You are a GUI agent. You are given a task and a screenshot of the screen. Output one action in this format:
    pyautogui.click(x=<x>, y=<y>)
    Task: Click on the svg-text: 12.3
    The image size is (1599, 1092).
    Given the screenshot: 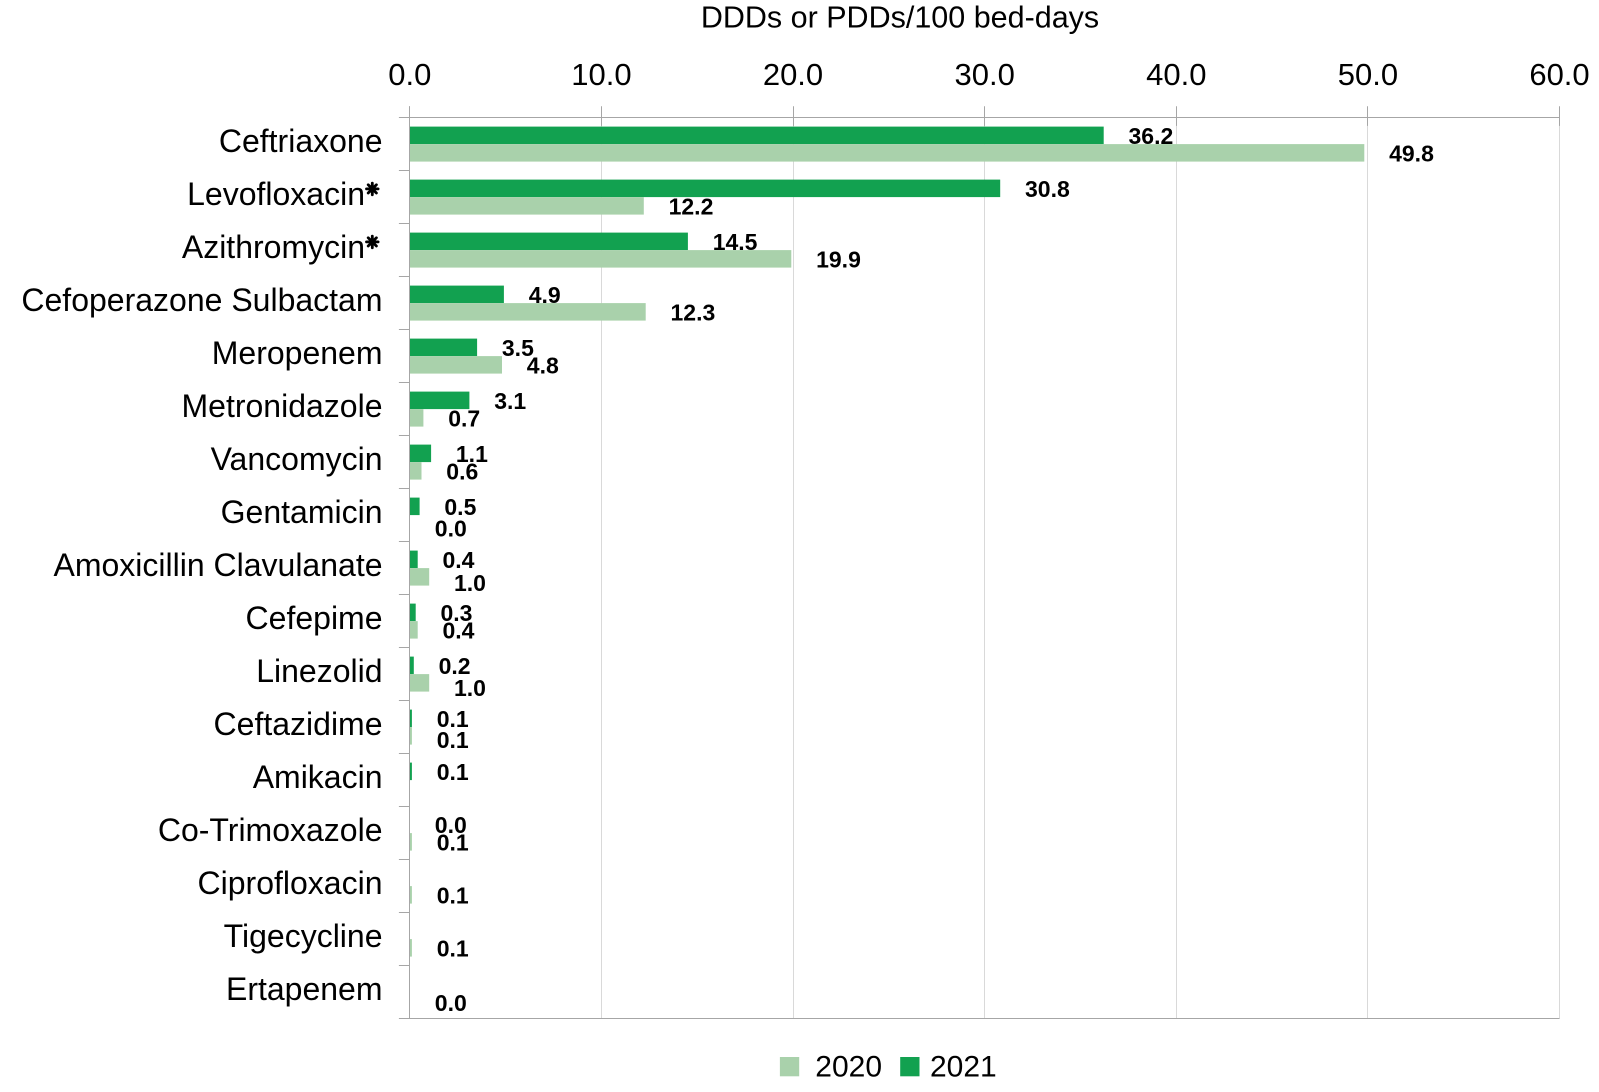 What is the action you would take?
    pyautogui.click(x=693, y=312)
    